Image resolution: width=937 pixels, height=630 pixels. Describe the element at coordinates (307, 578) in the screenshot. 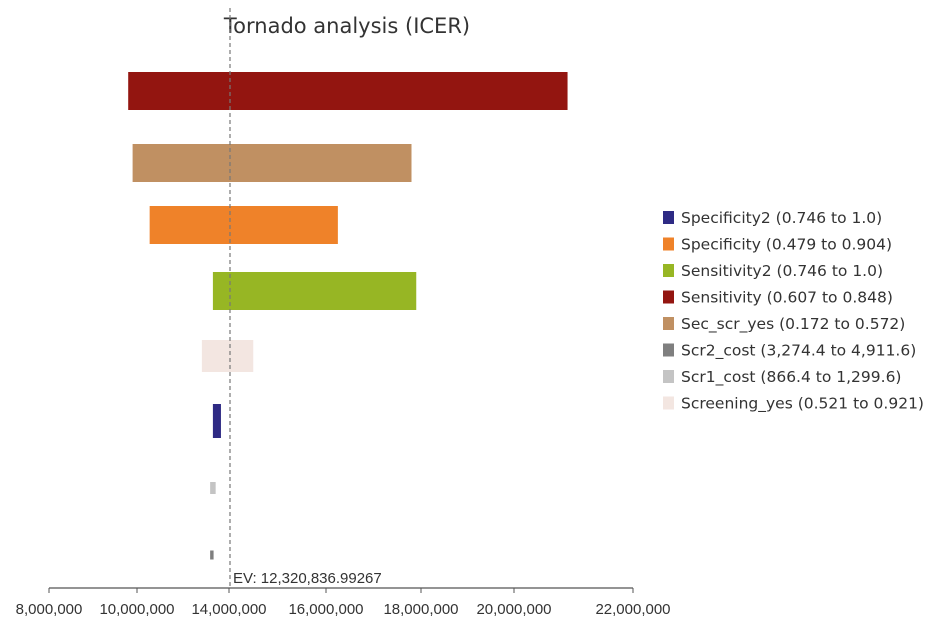

I see `ev-label: EV: 12,320,836.99267` at that location.